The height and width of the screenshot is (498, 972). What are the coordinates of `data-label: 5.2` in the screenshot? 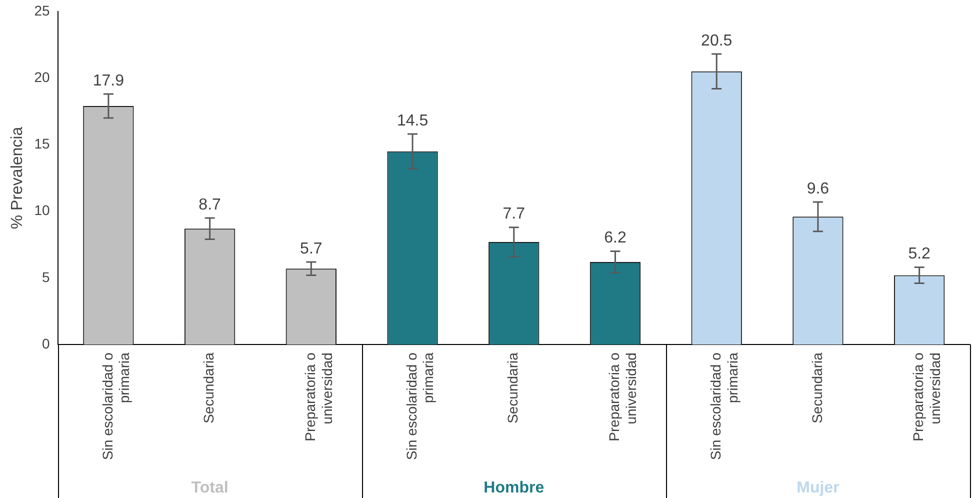 It's located at (919, 254).